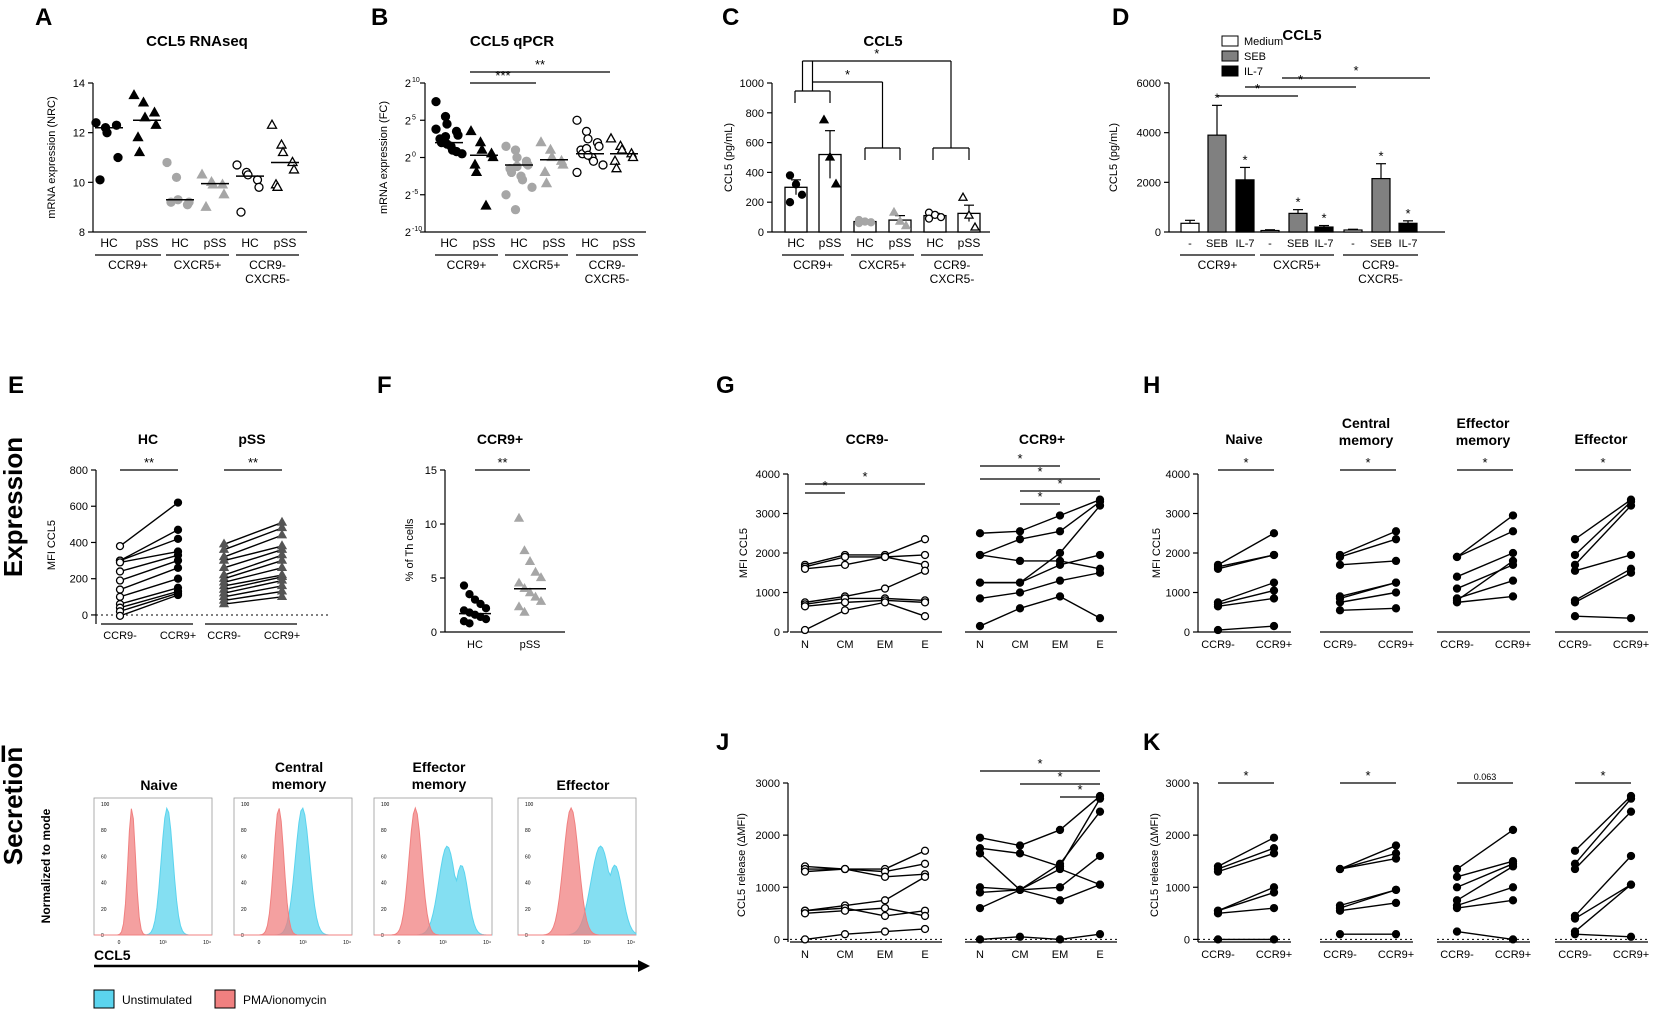  Describe the element at coordinates (82, 233) in the screenshot. I see `y-tick-label: 8` at that location.